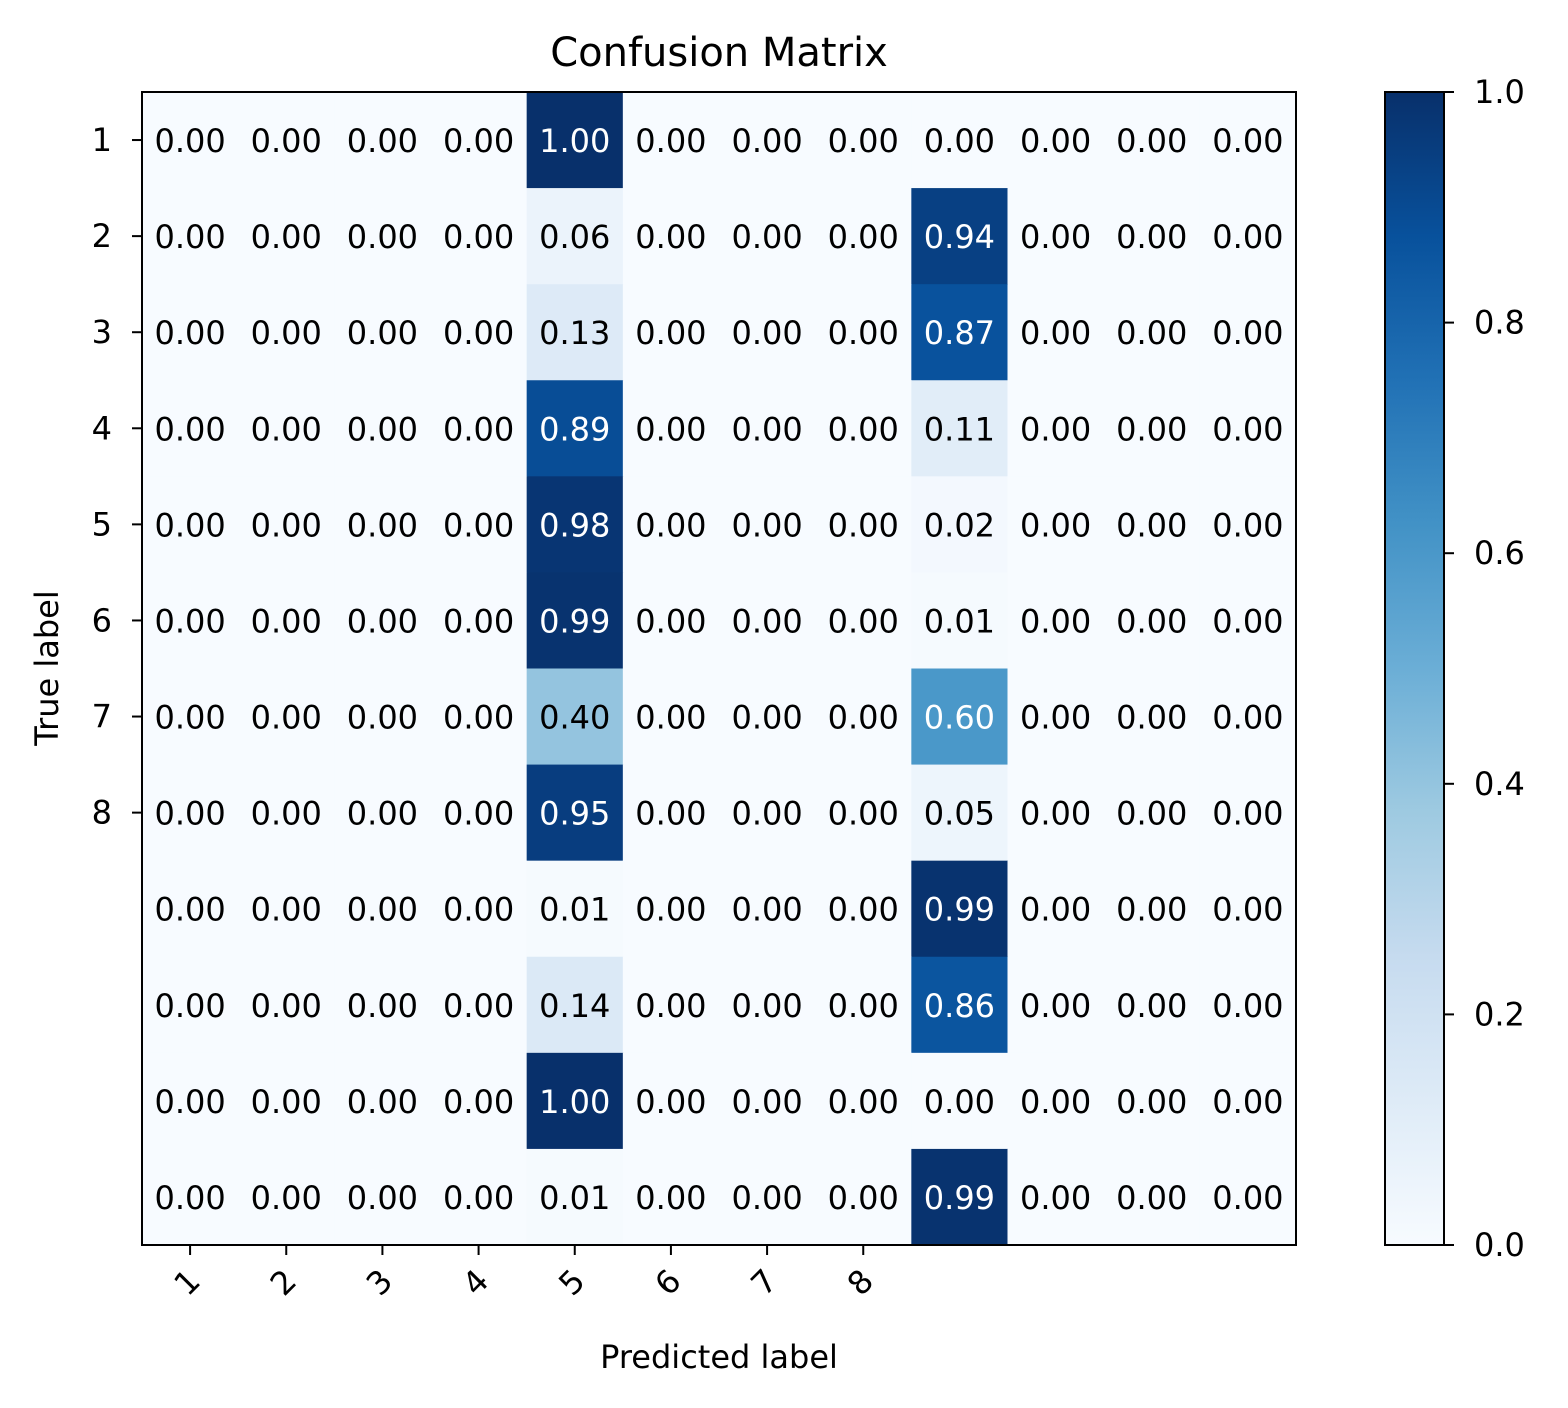 This screenshot has width=1568, height=1408. Describe the element at coordinates (102, 236) in the screenshot. I see `y-tick-label: 2` at that location.